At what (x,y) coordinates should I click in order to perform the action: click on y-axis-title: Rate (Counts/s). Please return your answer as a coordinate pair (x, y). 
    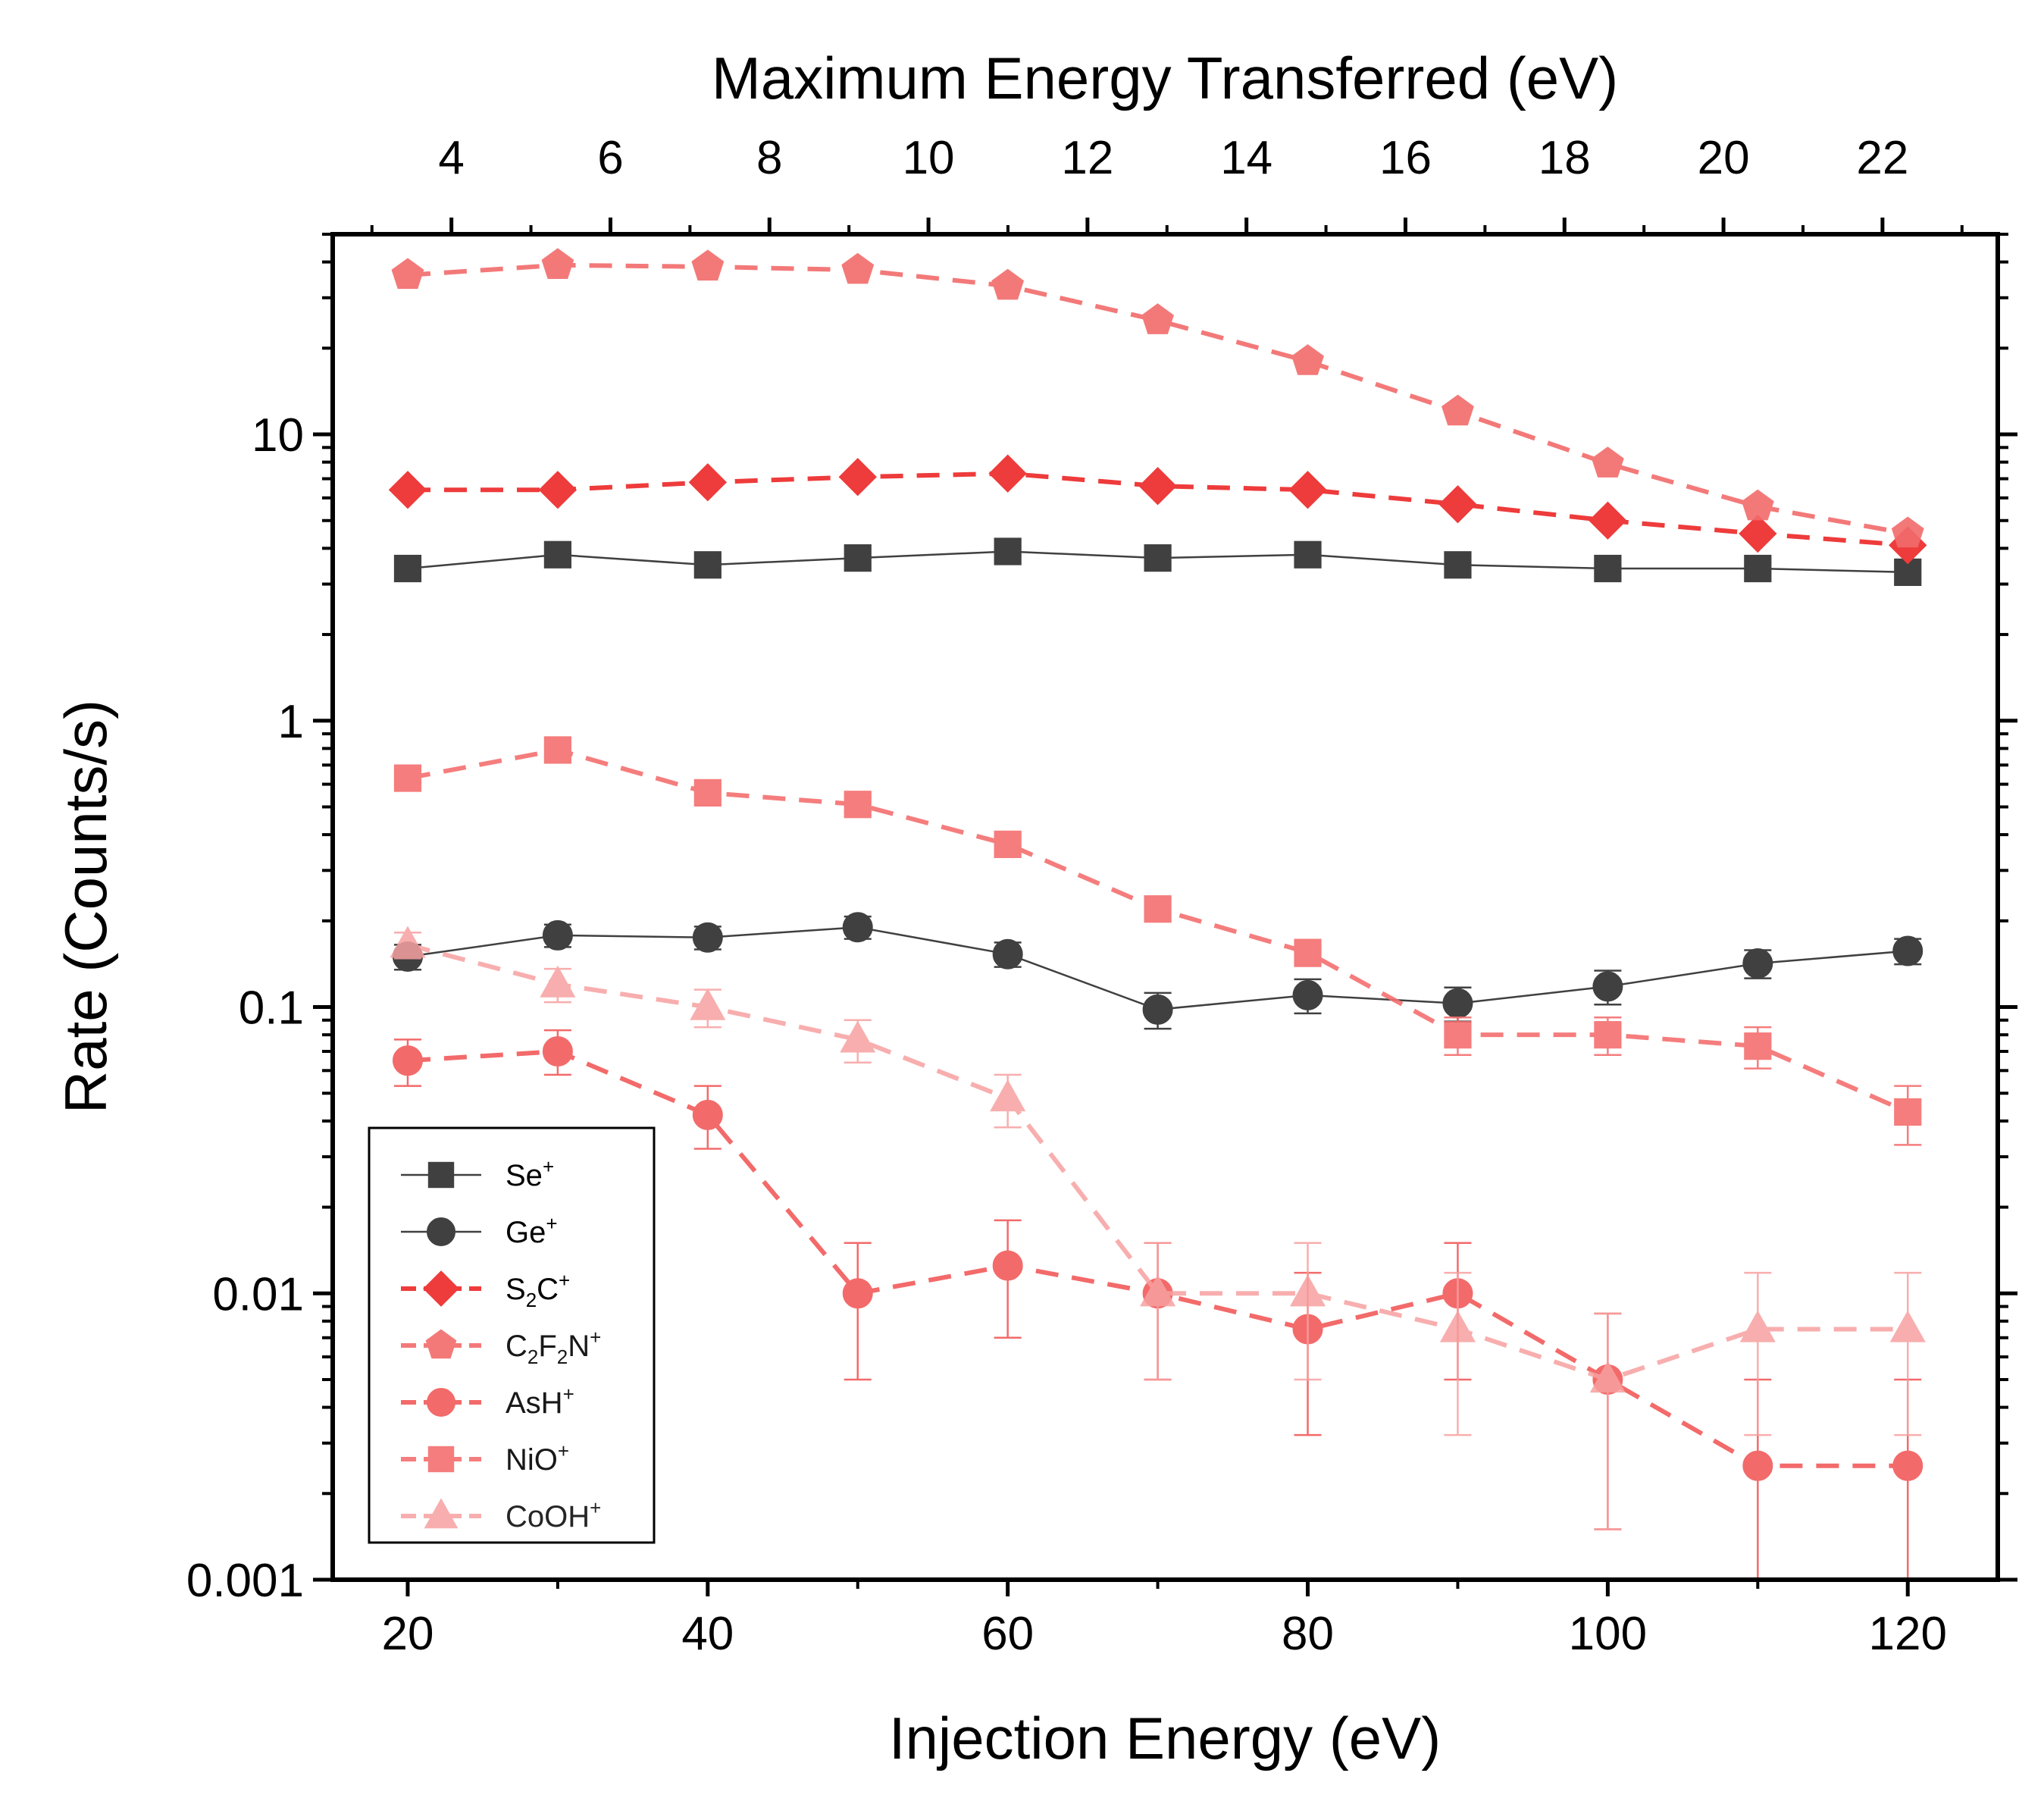
    Looking at the image, I should click on (85, 907).